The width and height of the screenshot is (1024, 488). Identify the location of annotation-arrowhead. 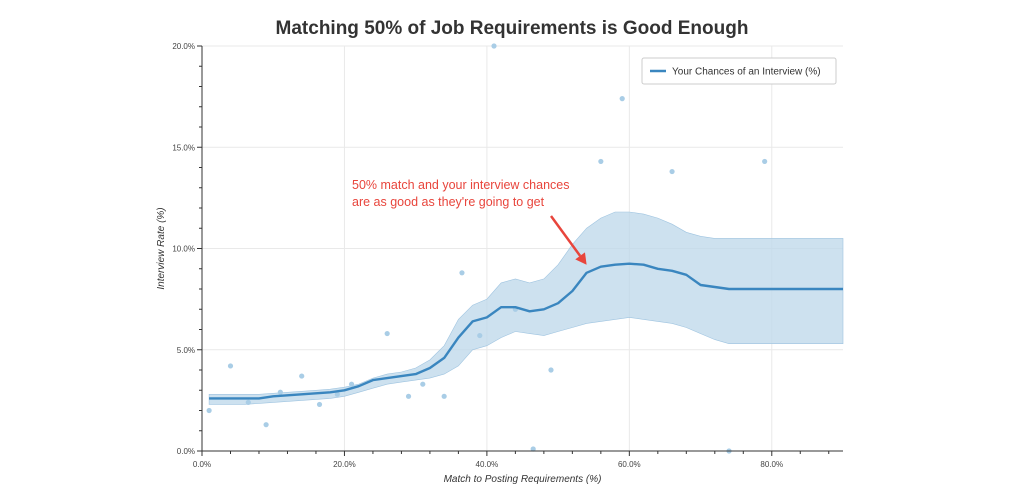
(581, 258).